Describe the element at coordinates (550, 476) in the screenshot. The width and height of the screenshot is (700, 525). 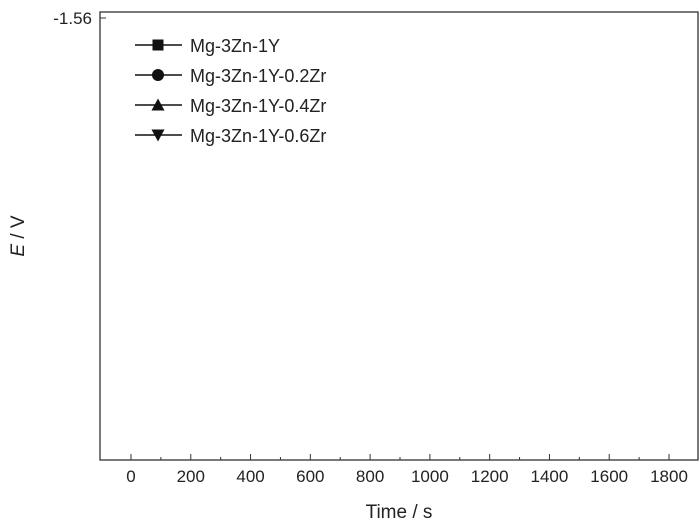
I see `x-tick-label: 1400` at that location.